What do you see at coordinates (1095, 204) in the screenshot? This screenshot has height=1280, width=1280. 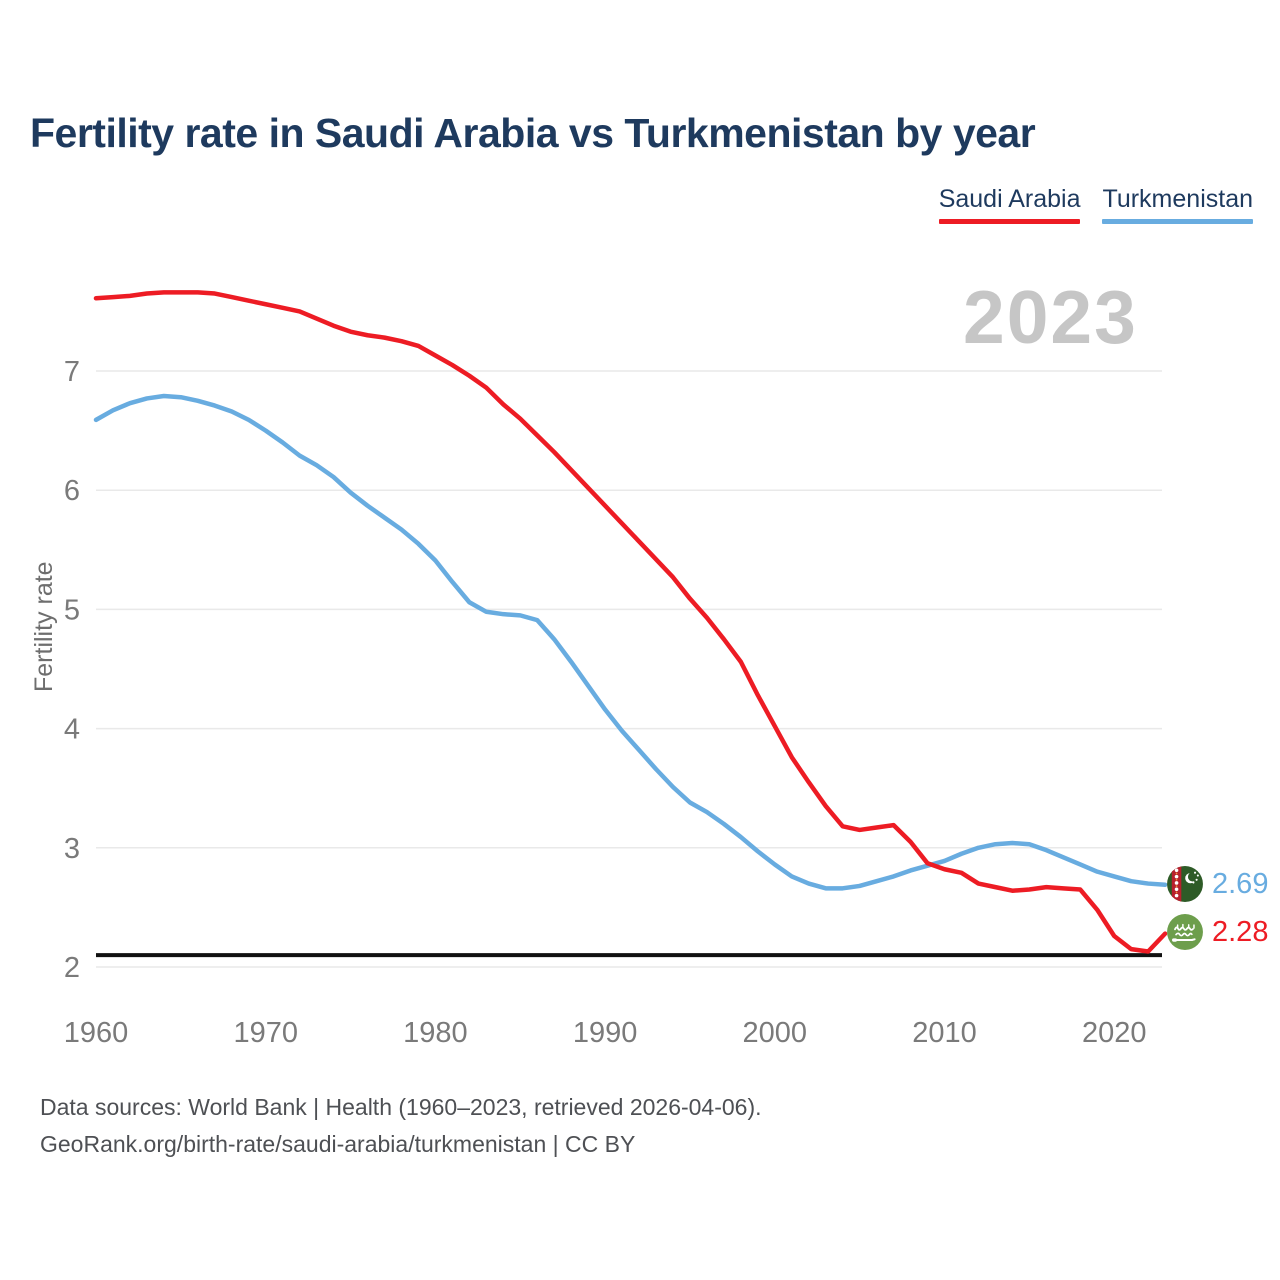 I see `legend: Saudi Arabia Turkmenistan` at bounding box center [1095, 204].